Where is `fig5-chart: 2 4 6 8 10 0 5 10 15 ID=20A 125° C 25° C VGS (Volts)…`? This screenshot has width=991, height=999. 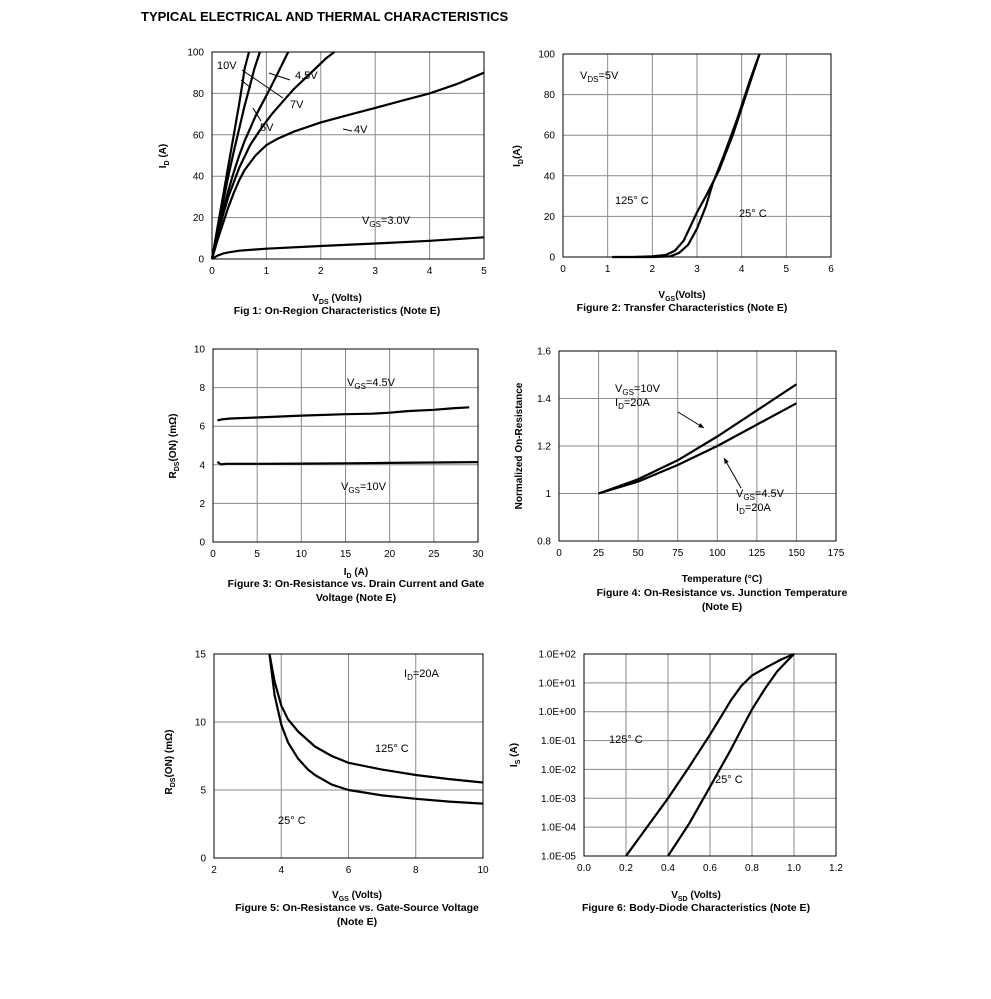
fig5-chart: 2 4 6 8 10 0 5 10 15 ID=20A 125° C 25° C VGS (Volts)… is located at coordinates (326, 789).